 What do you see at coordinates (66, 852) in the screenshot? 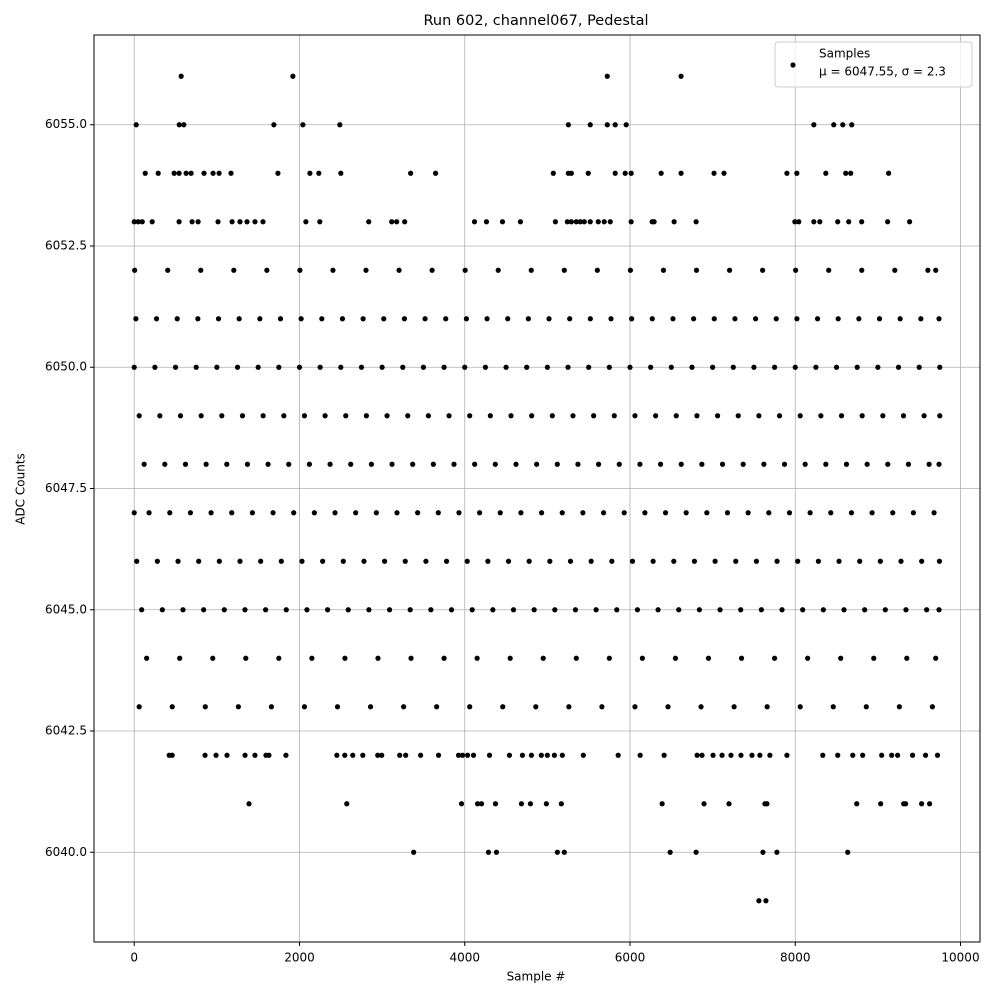
I see `y-tick-label: 6040.0` at bounding box center [66, 852].